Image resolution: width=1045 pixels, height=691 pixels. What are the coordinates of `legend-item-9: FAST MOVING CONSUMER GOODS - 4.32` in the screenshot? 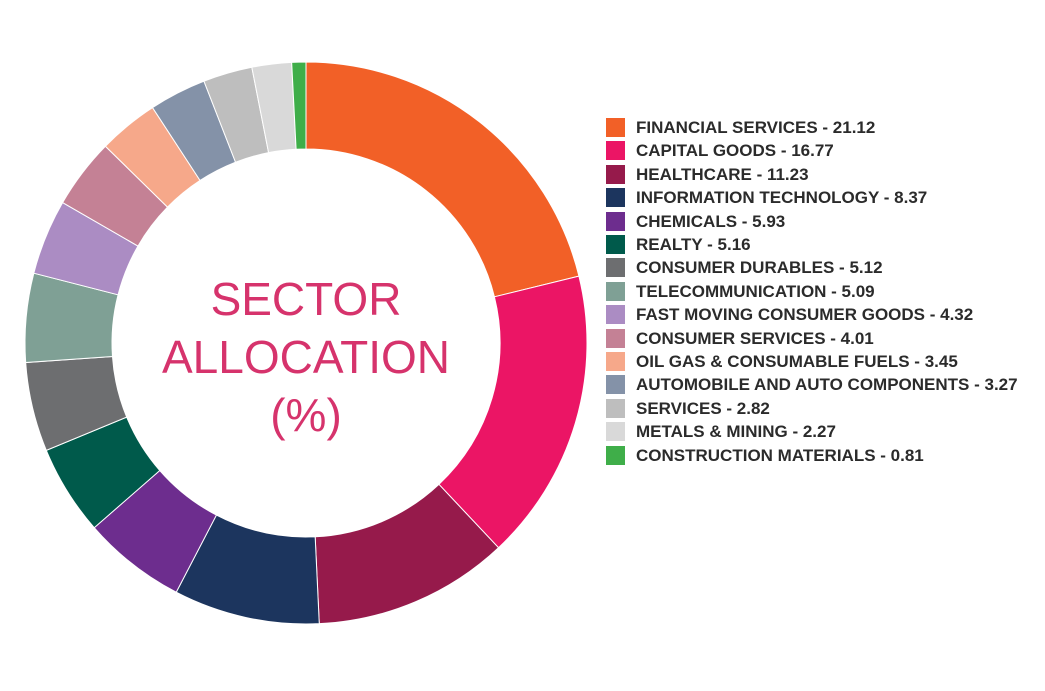 It's located at (821, 314).